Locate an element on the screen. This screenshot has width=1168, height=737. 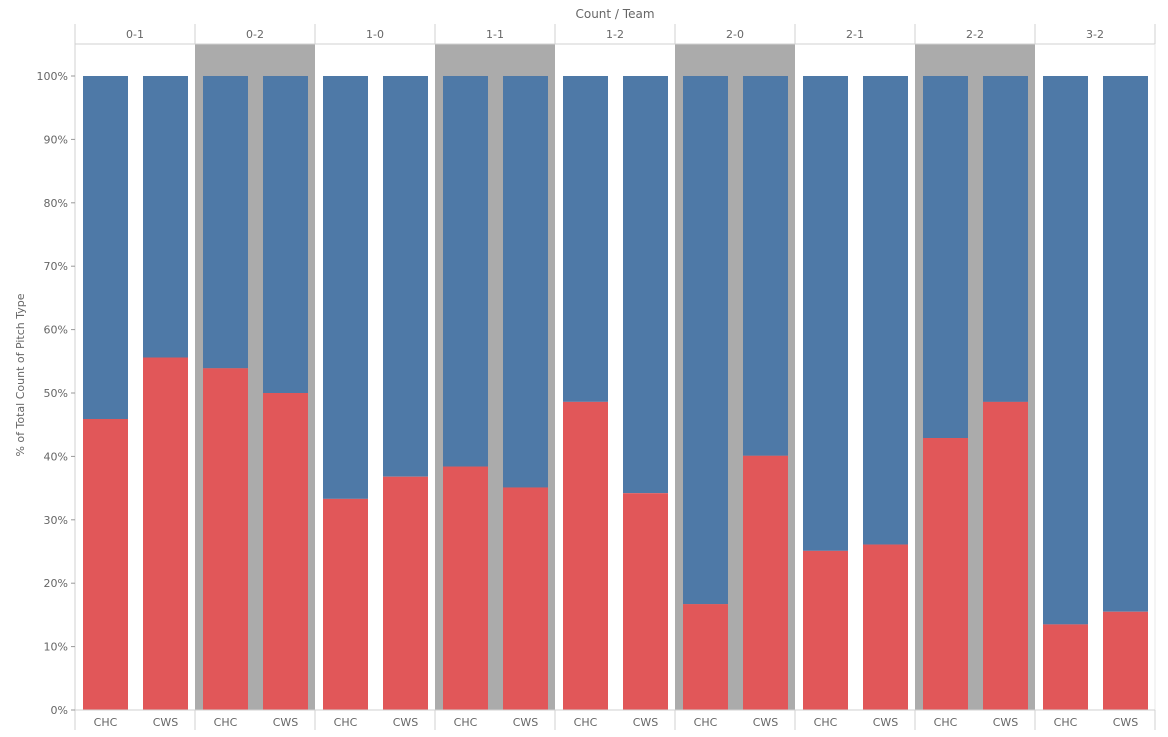
bar-segment-bottom-0-1-CHC is located at coordinates (105, 564).